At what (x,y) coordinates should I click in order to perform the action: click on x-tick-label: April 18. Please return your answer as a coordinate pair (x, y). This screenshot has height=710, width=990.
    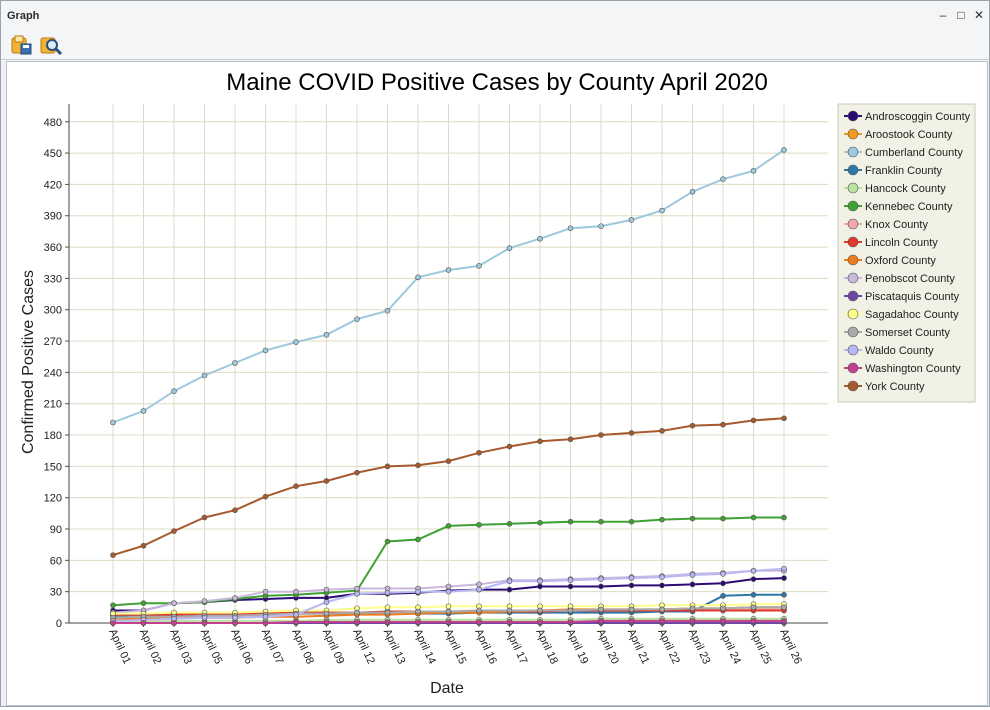
    Looking at the image, I should click on (546, 646).